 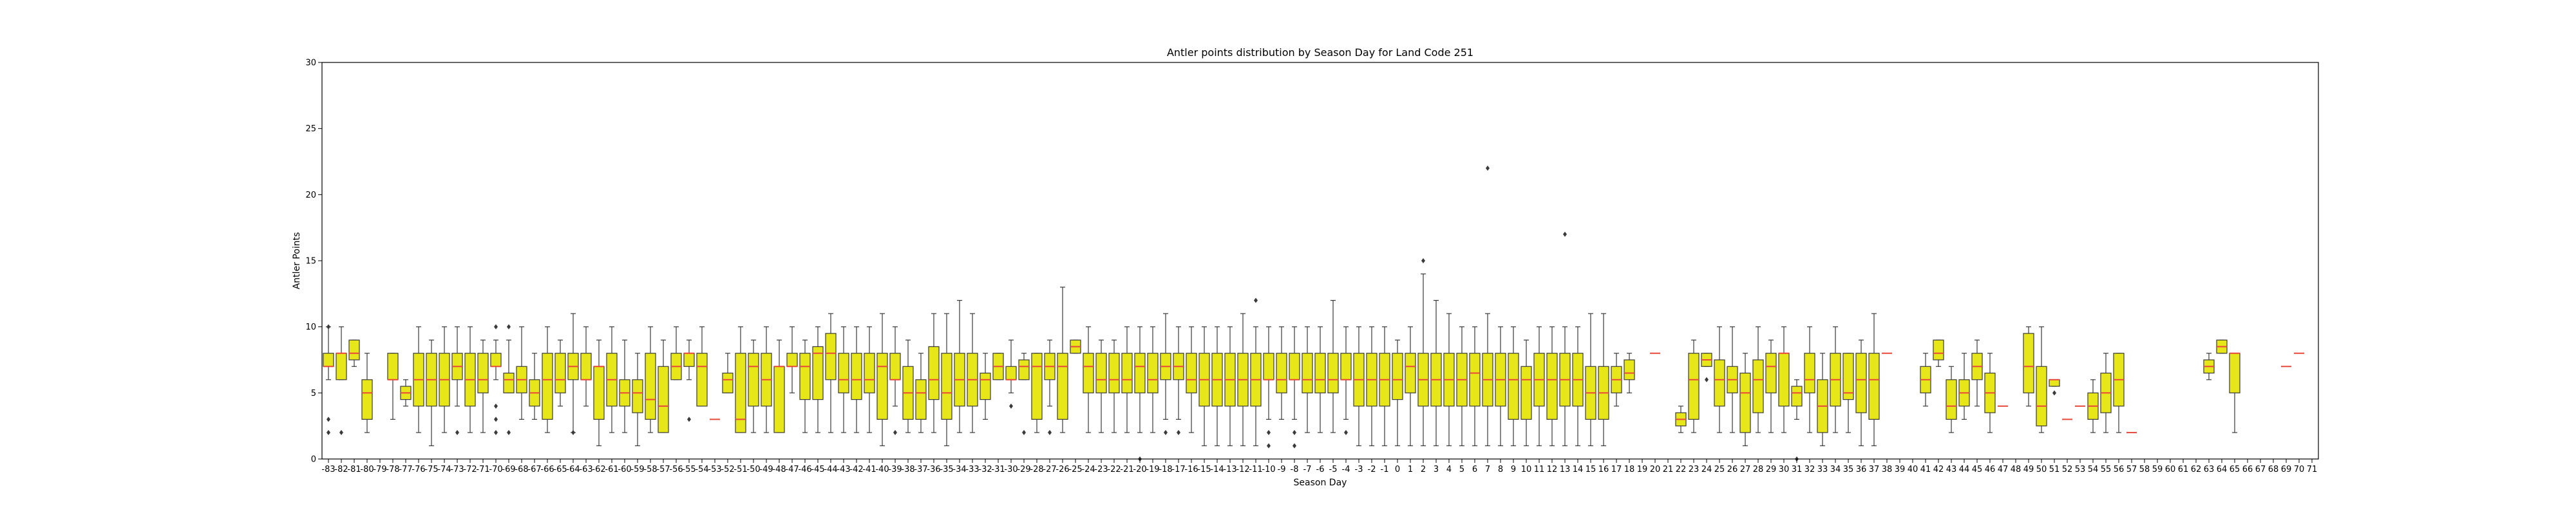 What do you see at coordinates (663, 470) in the screenshot?
I see `x-tick-label: -57` at bounding box center [663, 470].